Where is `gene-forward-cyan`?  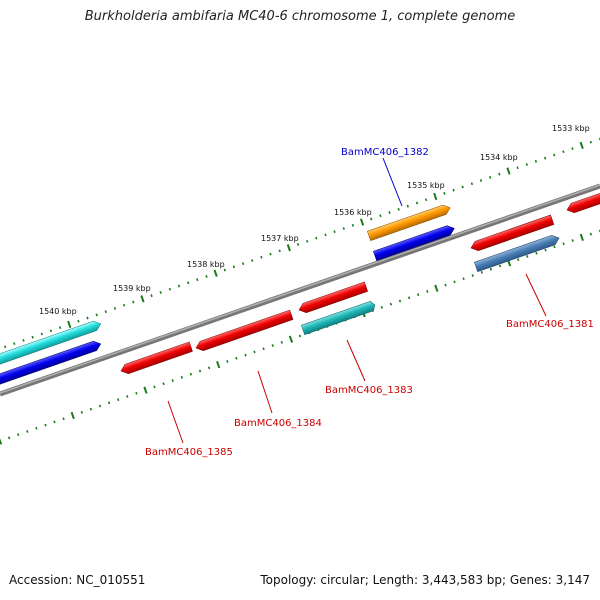
gene-forward-cyan is located at coordinates (51, 343).